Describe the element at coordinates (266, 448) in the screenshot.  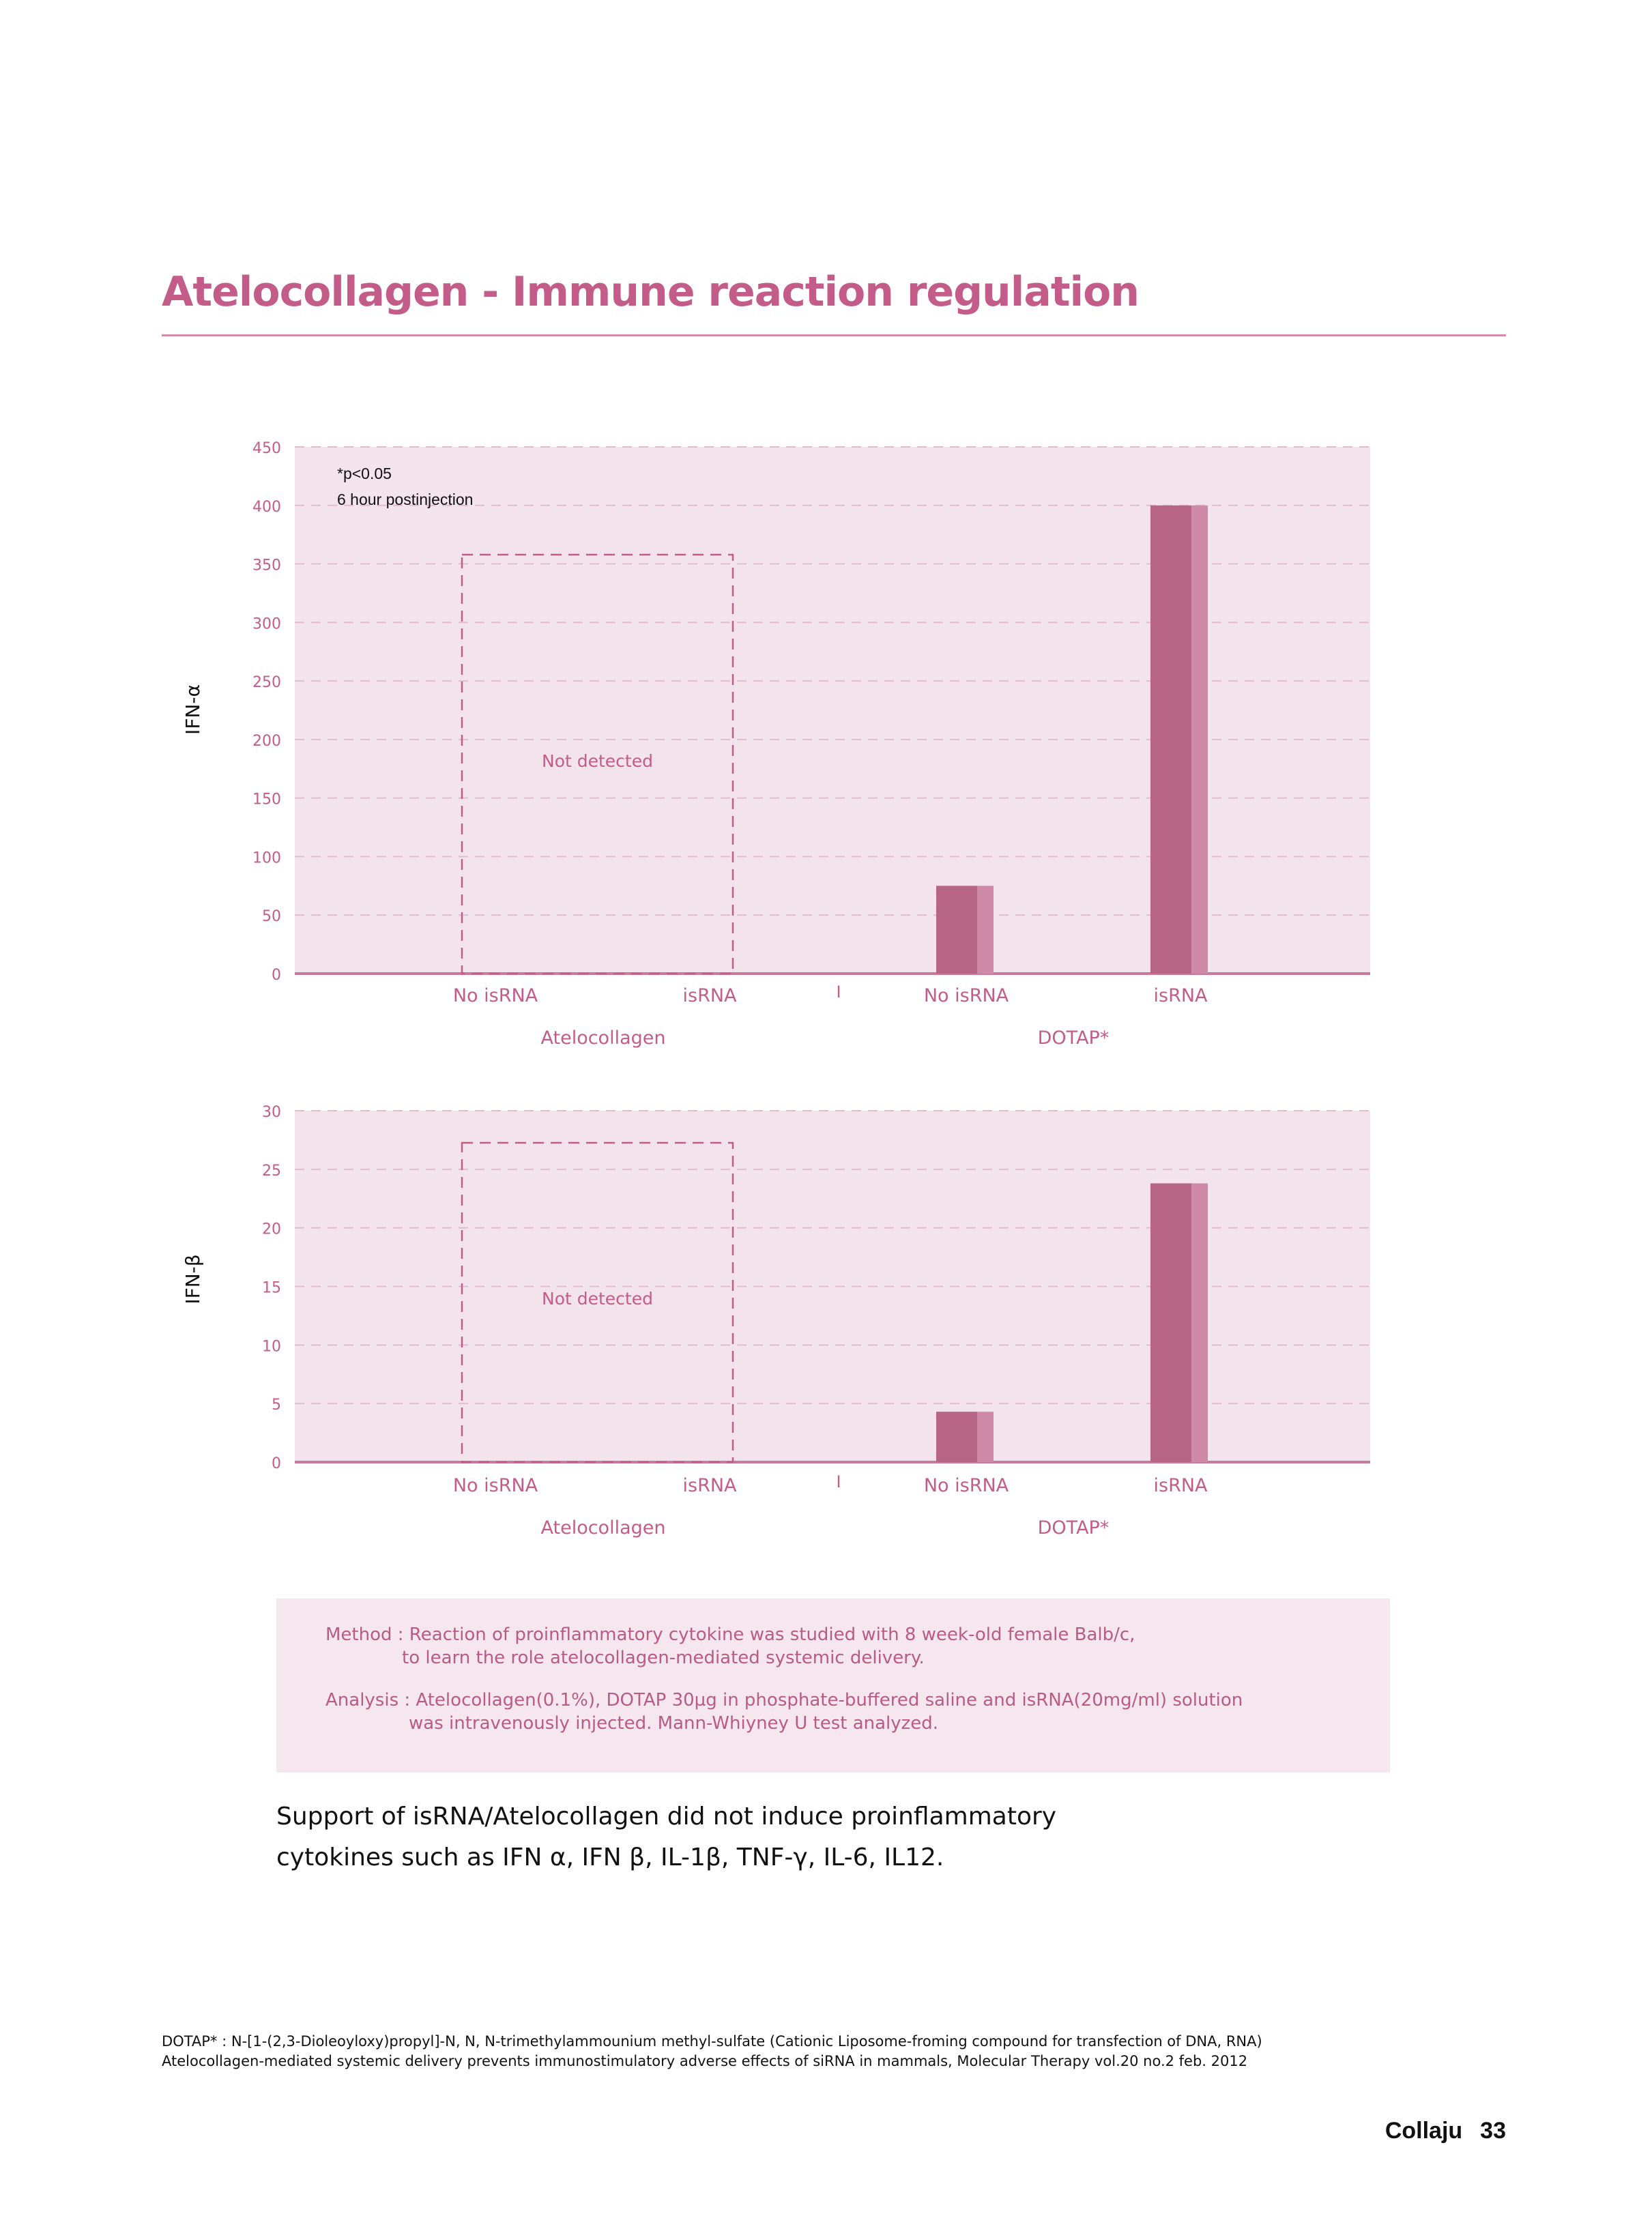
I see `y-tick-label: 450` at that location.